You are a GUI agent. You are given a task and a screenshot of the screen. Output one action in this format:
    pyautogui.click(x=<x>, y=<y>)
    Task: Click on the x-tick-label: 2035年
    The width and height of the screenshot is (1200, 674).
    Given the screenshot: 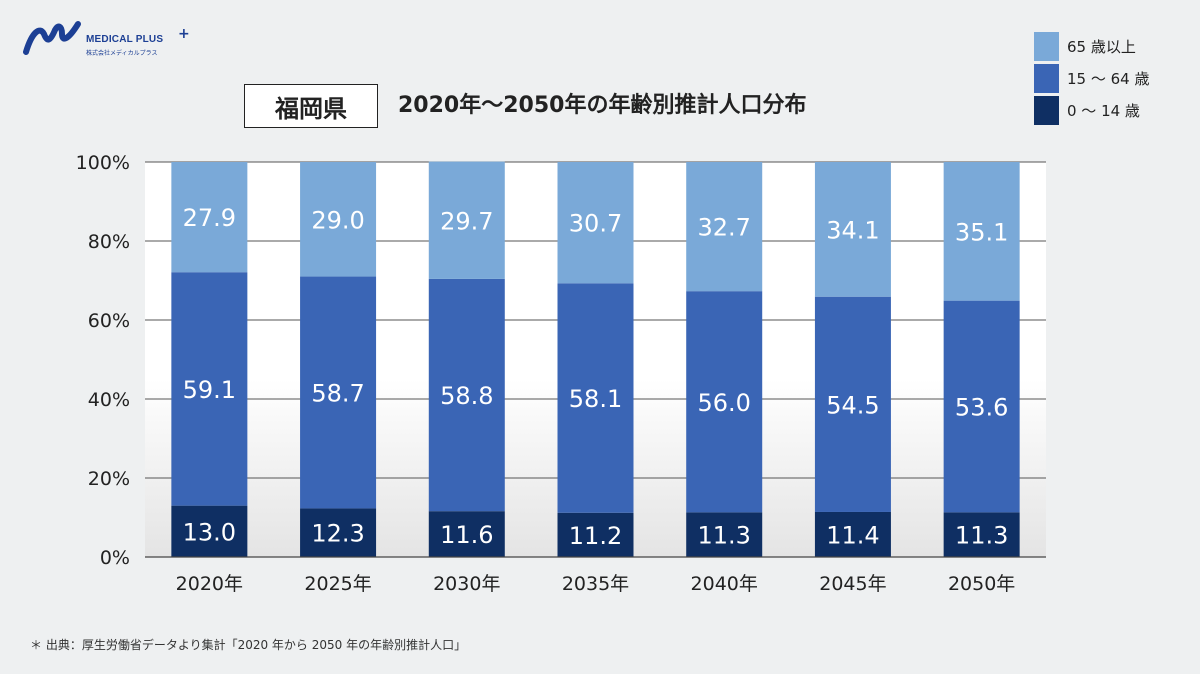 What is the action you would take?
    pyautogui.click(x=595, y=584)
    